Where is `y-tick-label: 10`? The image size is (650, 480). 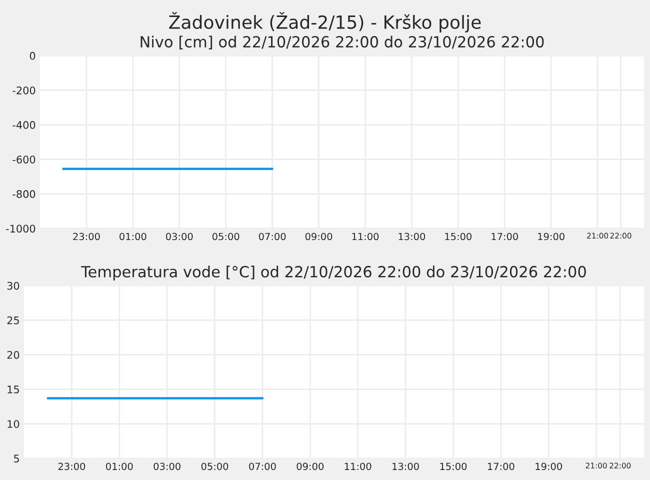 y-tick-label: 10 is located at coordinates (14, 424).